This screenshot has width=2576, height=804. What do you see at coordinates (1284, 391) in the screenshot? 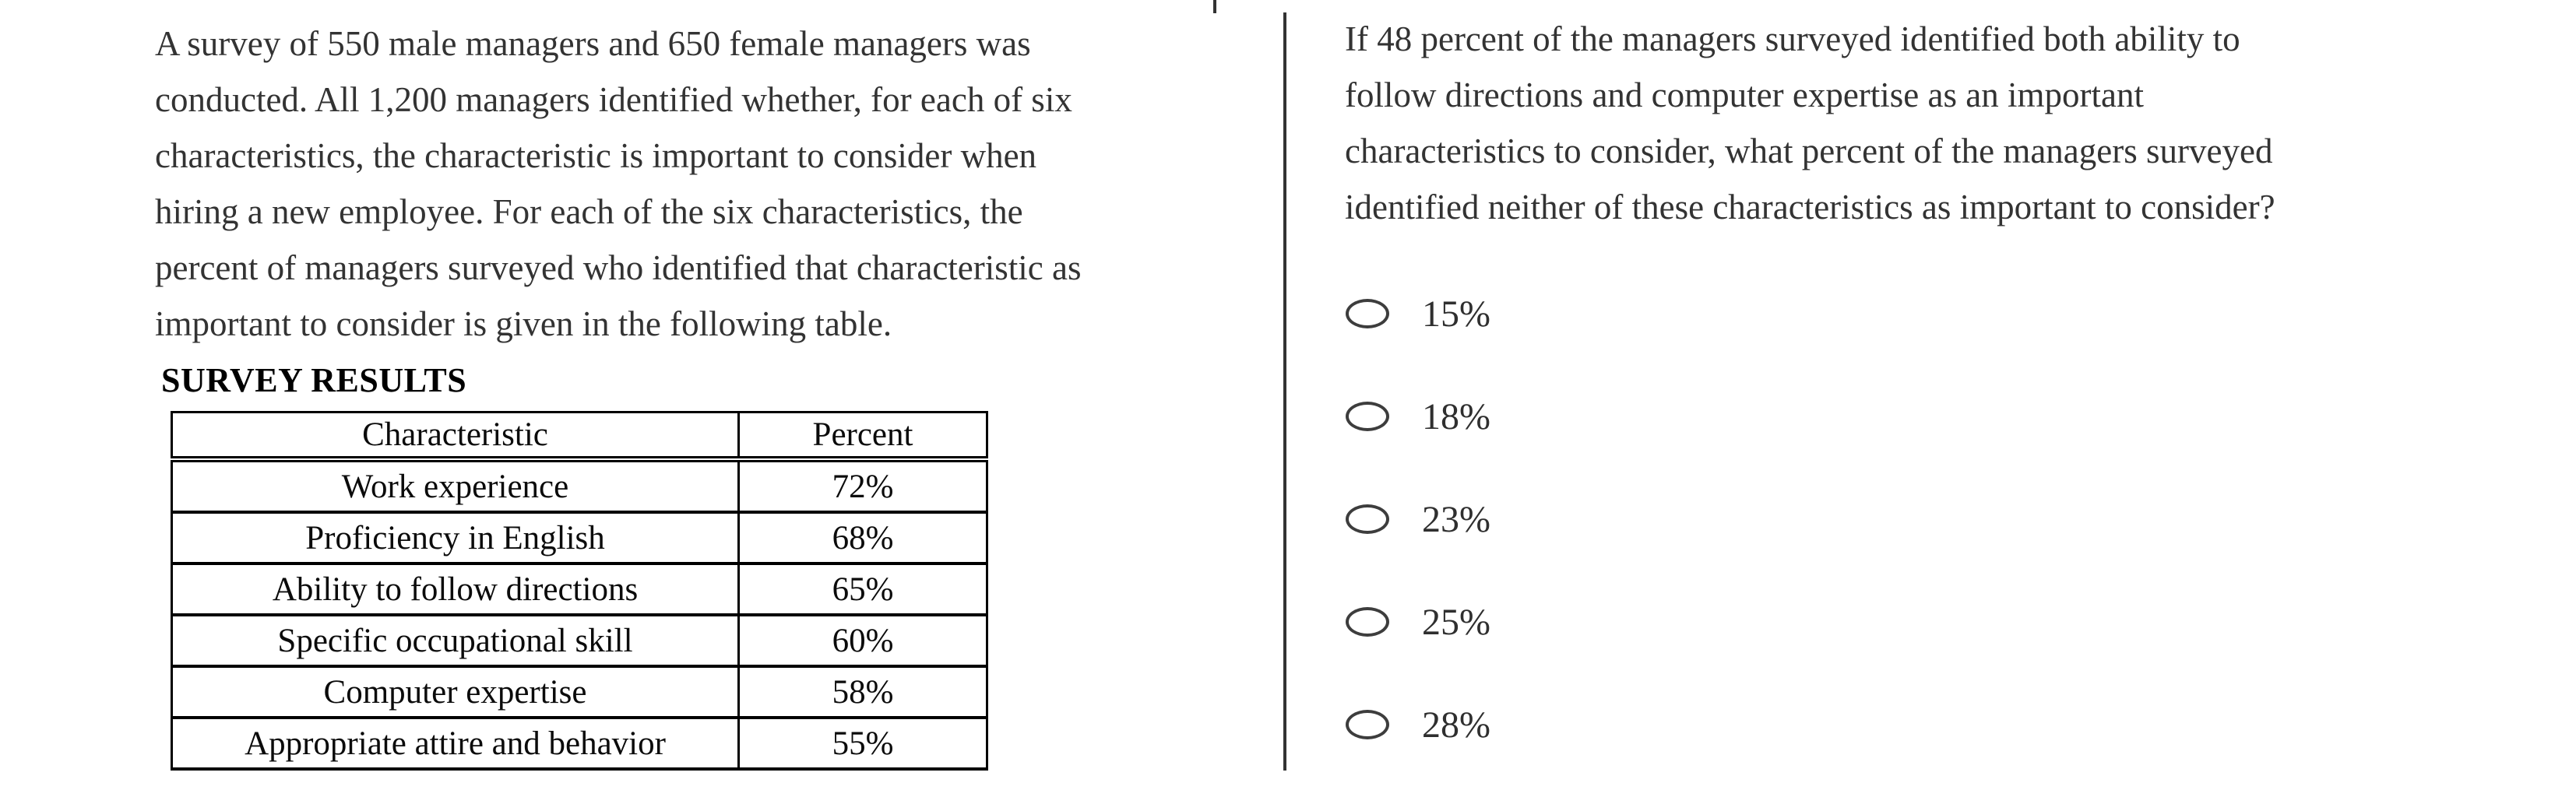
I see `panel-divider` at bounding box center [1284, 391].